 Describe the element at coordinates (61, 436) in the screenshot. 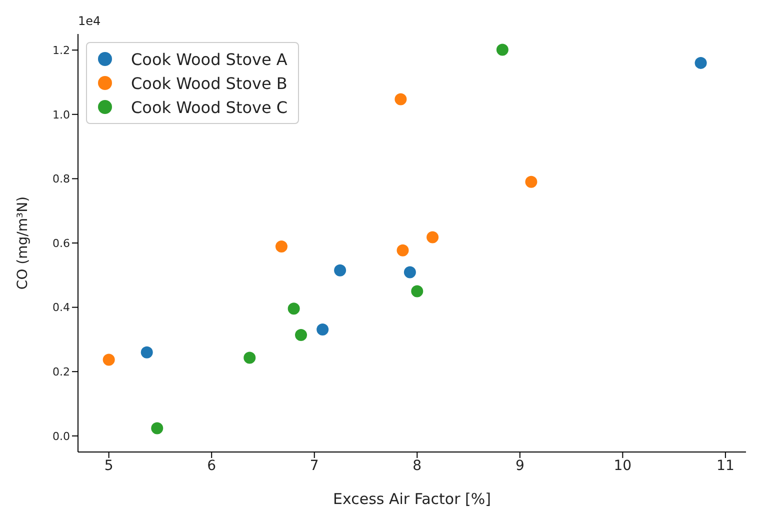

I see `y-tick-label: 0.0` at that location.